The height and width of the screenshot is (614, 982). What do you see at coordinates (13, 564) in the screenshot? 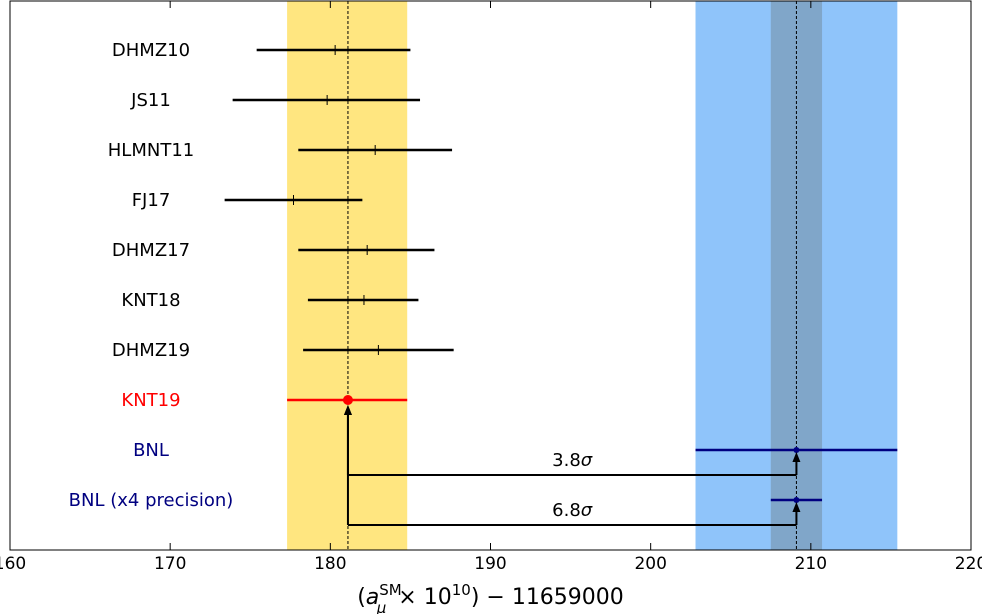
I see `x-tick-label-0: 160` at bounding box center [13, 564].